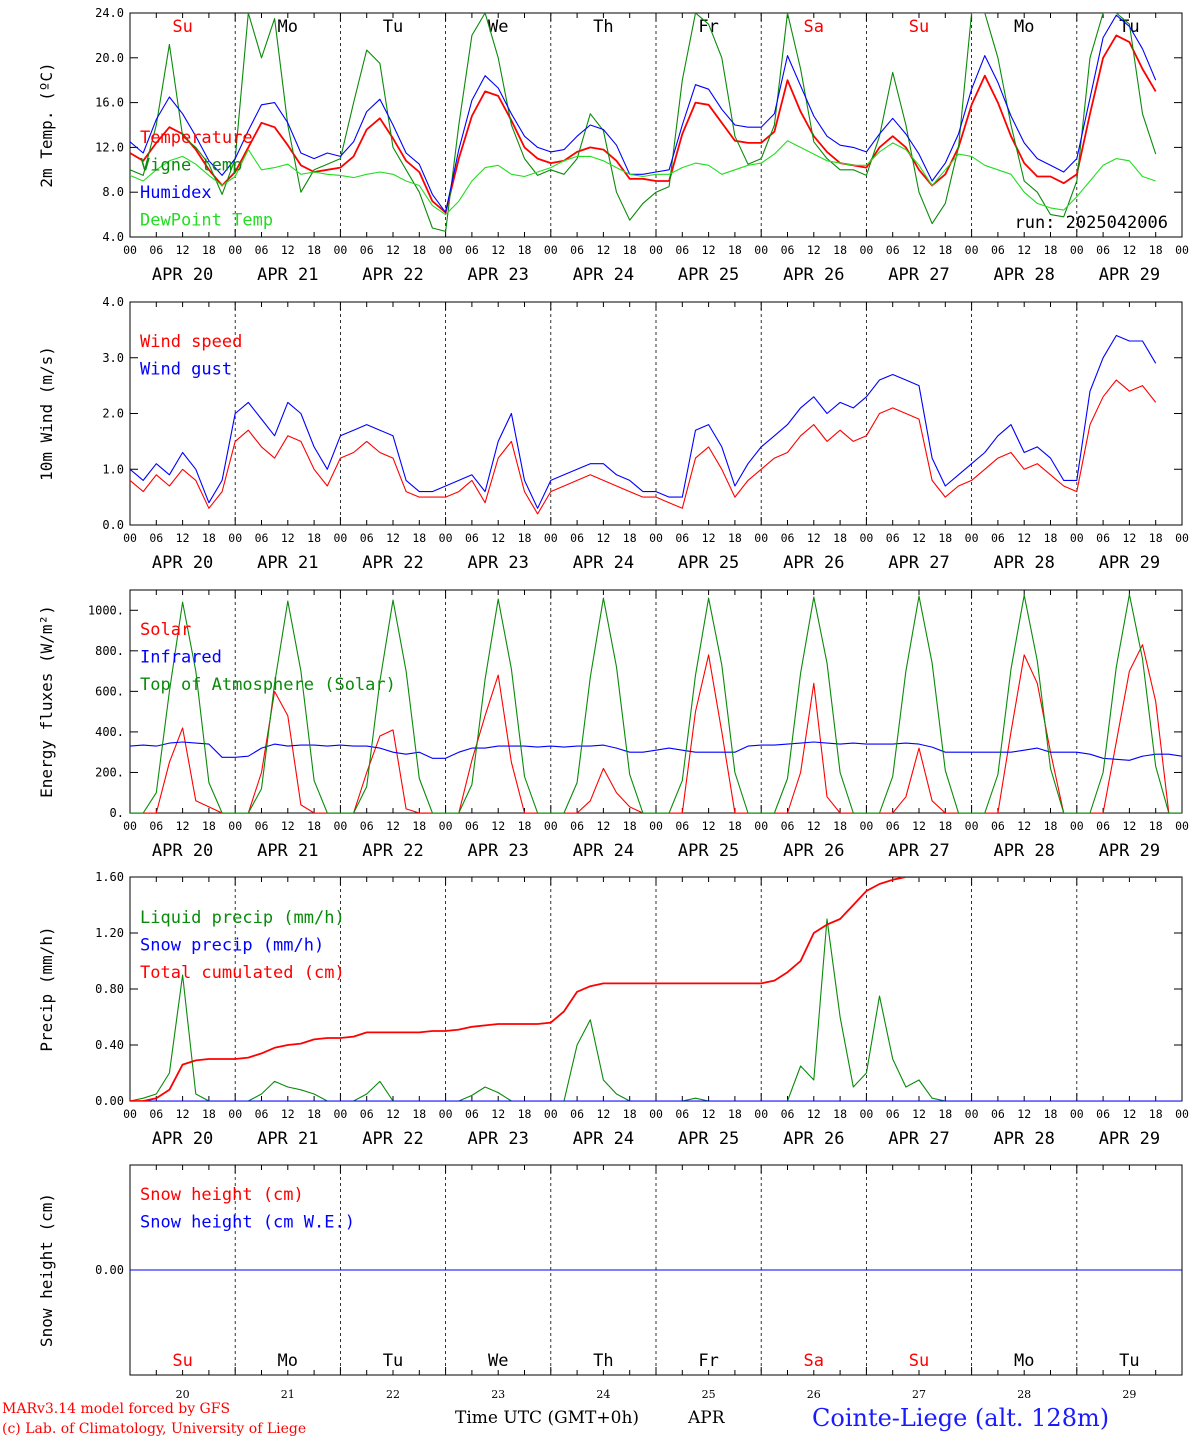 Image resolution: width=1194 pixels, height=1440 pixels. Describe the element at coordinates (182, 563) in the screenshot. I see `date-label: APR 20` at that location.